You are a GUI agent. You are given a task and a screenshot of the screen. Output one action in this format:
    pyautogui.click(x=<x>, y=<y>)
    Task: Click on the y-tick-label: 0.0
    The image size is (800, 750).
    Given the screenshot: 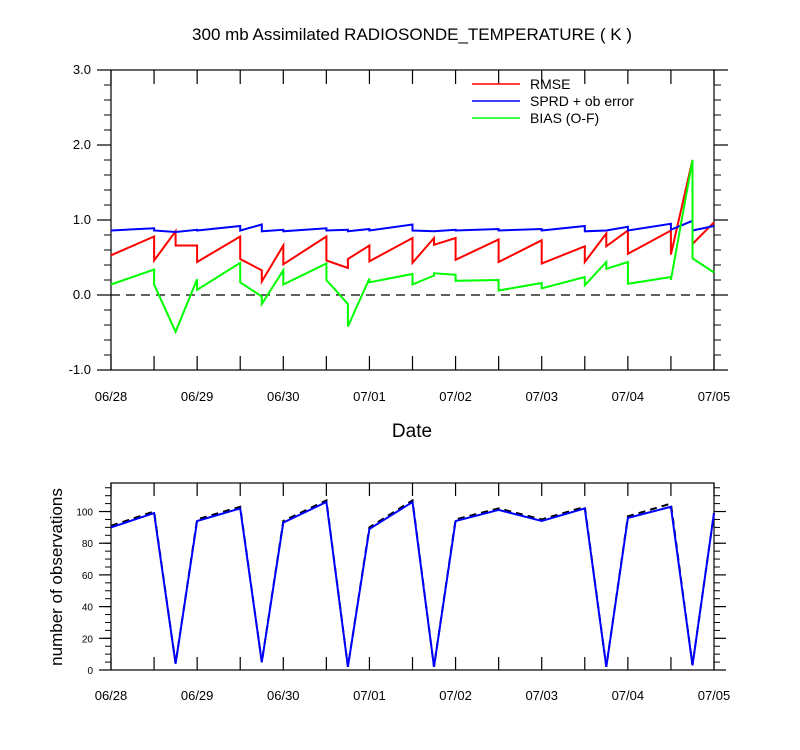 What is the action you would take?
    pyautogui.click(x=82, y=294)
    